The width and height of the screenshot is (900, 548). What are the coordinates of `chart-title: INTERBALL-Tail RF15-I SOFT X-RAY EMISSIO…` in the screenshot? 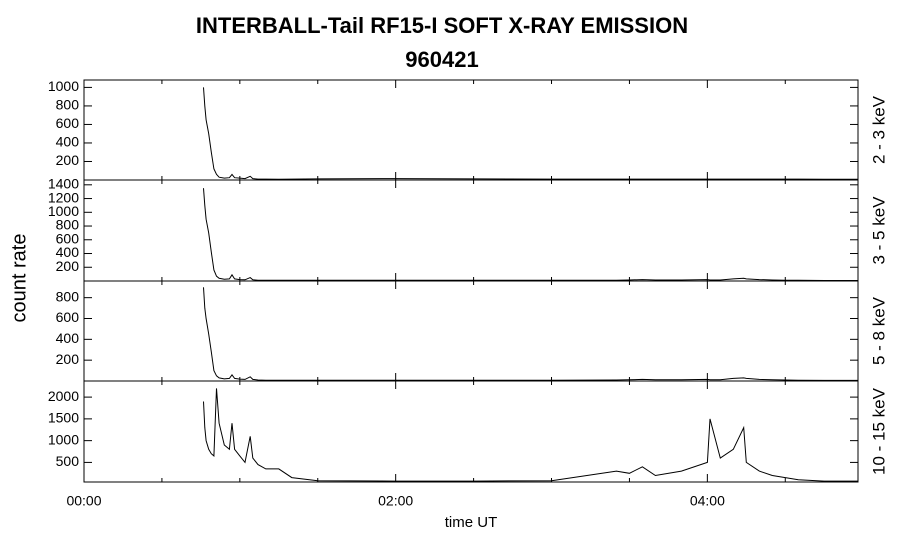 It's located at (442, 25).